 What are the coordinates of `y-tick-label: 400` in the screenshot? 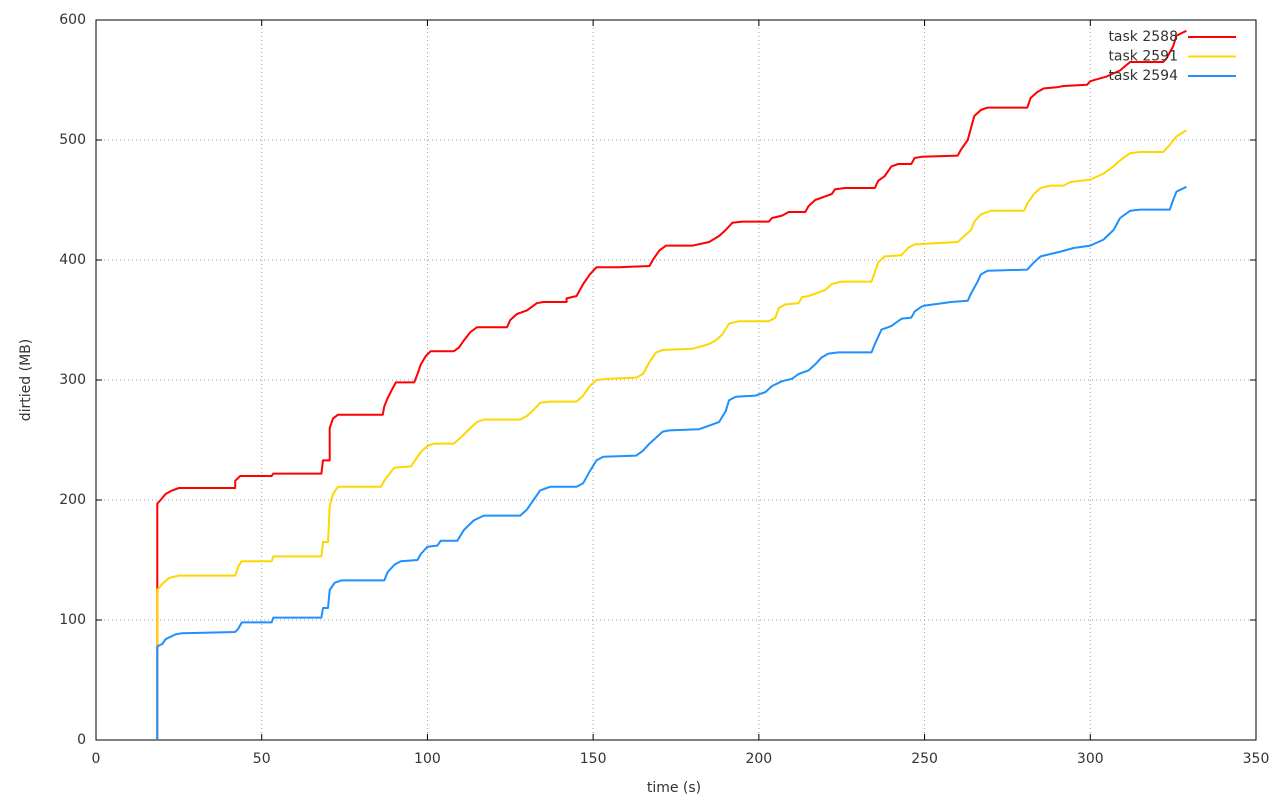 It's located at (72, 260).